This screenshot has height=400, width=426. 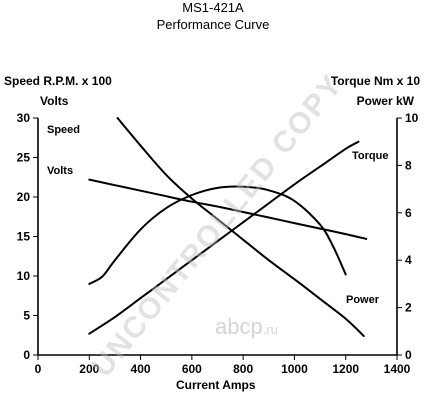 What do you see at coordinates (243, 369) in the screenshot?
I see `x-tick-label: 800` at bounding box center [243, 369].